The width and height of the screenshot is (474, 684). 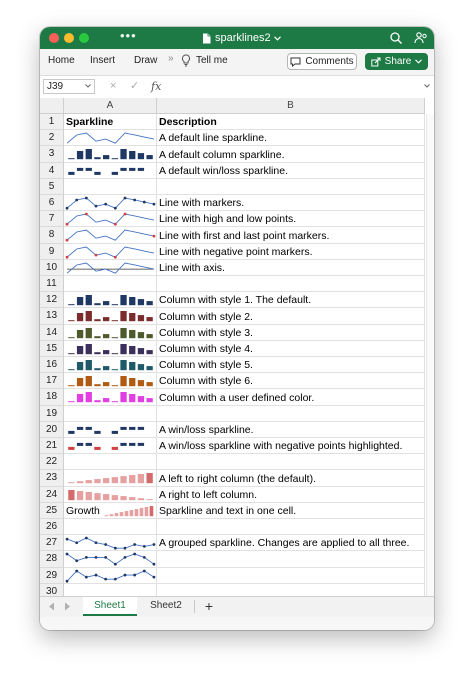 What do you see at coordinates (110, 138) in the screenshot?
I see `cell-a2` at bounding box center [110, 138].